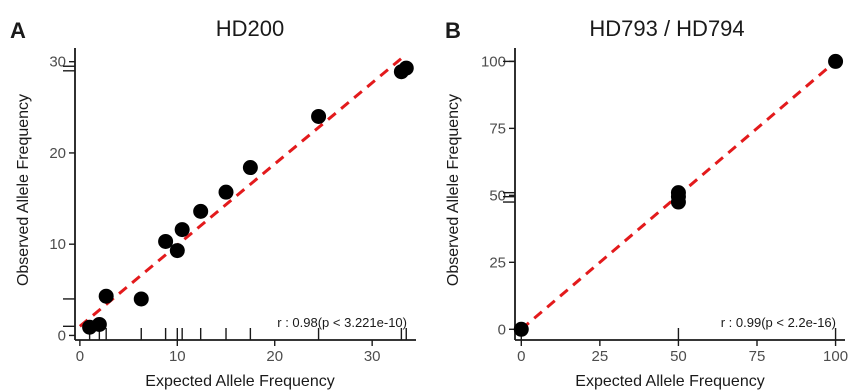 Image resolution: width=855 pixels, height=392 pixels. Describe the element at coordinates (600, 356) in the screenshot. I see `x-tick-label: 25` at that location.